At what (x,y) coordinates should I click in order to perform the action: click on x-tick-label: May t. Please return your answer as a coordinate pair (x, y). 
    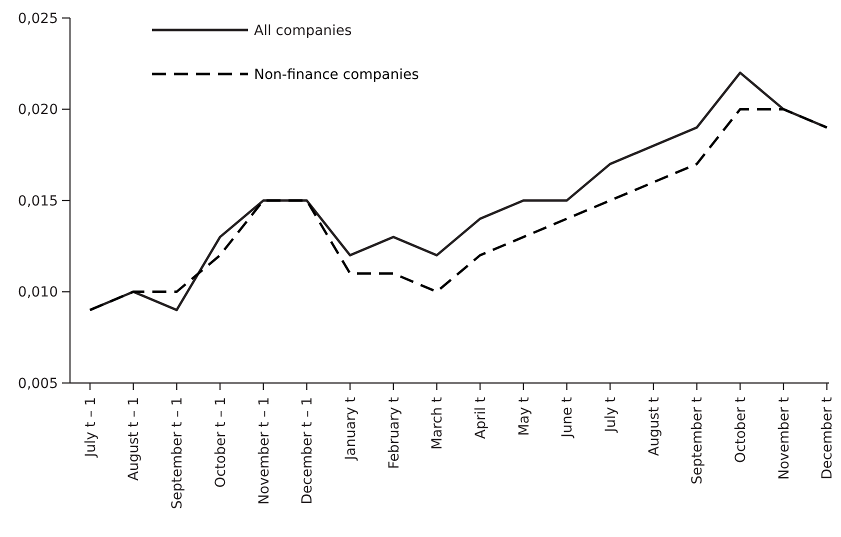
    Looking at the image, I should click on (524, 416).